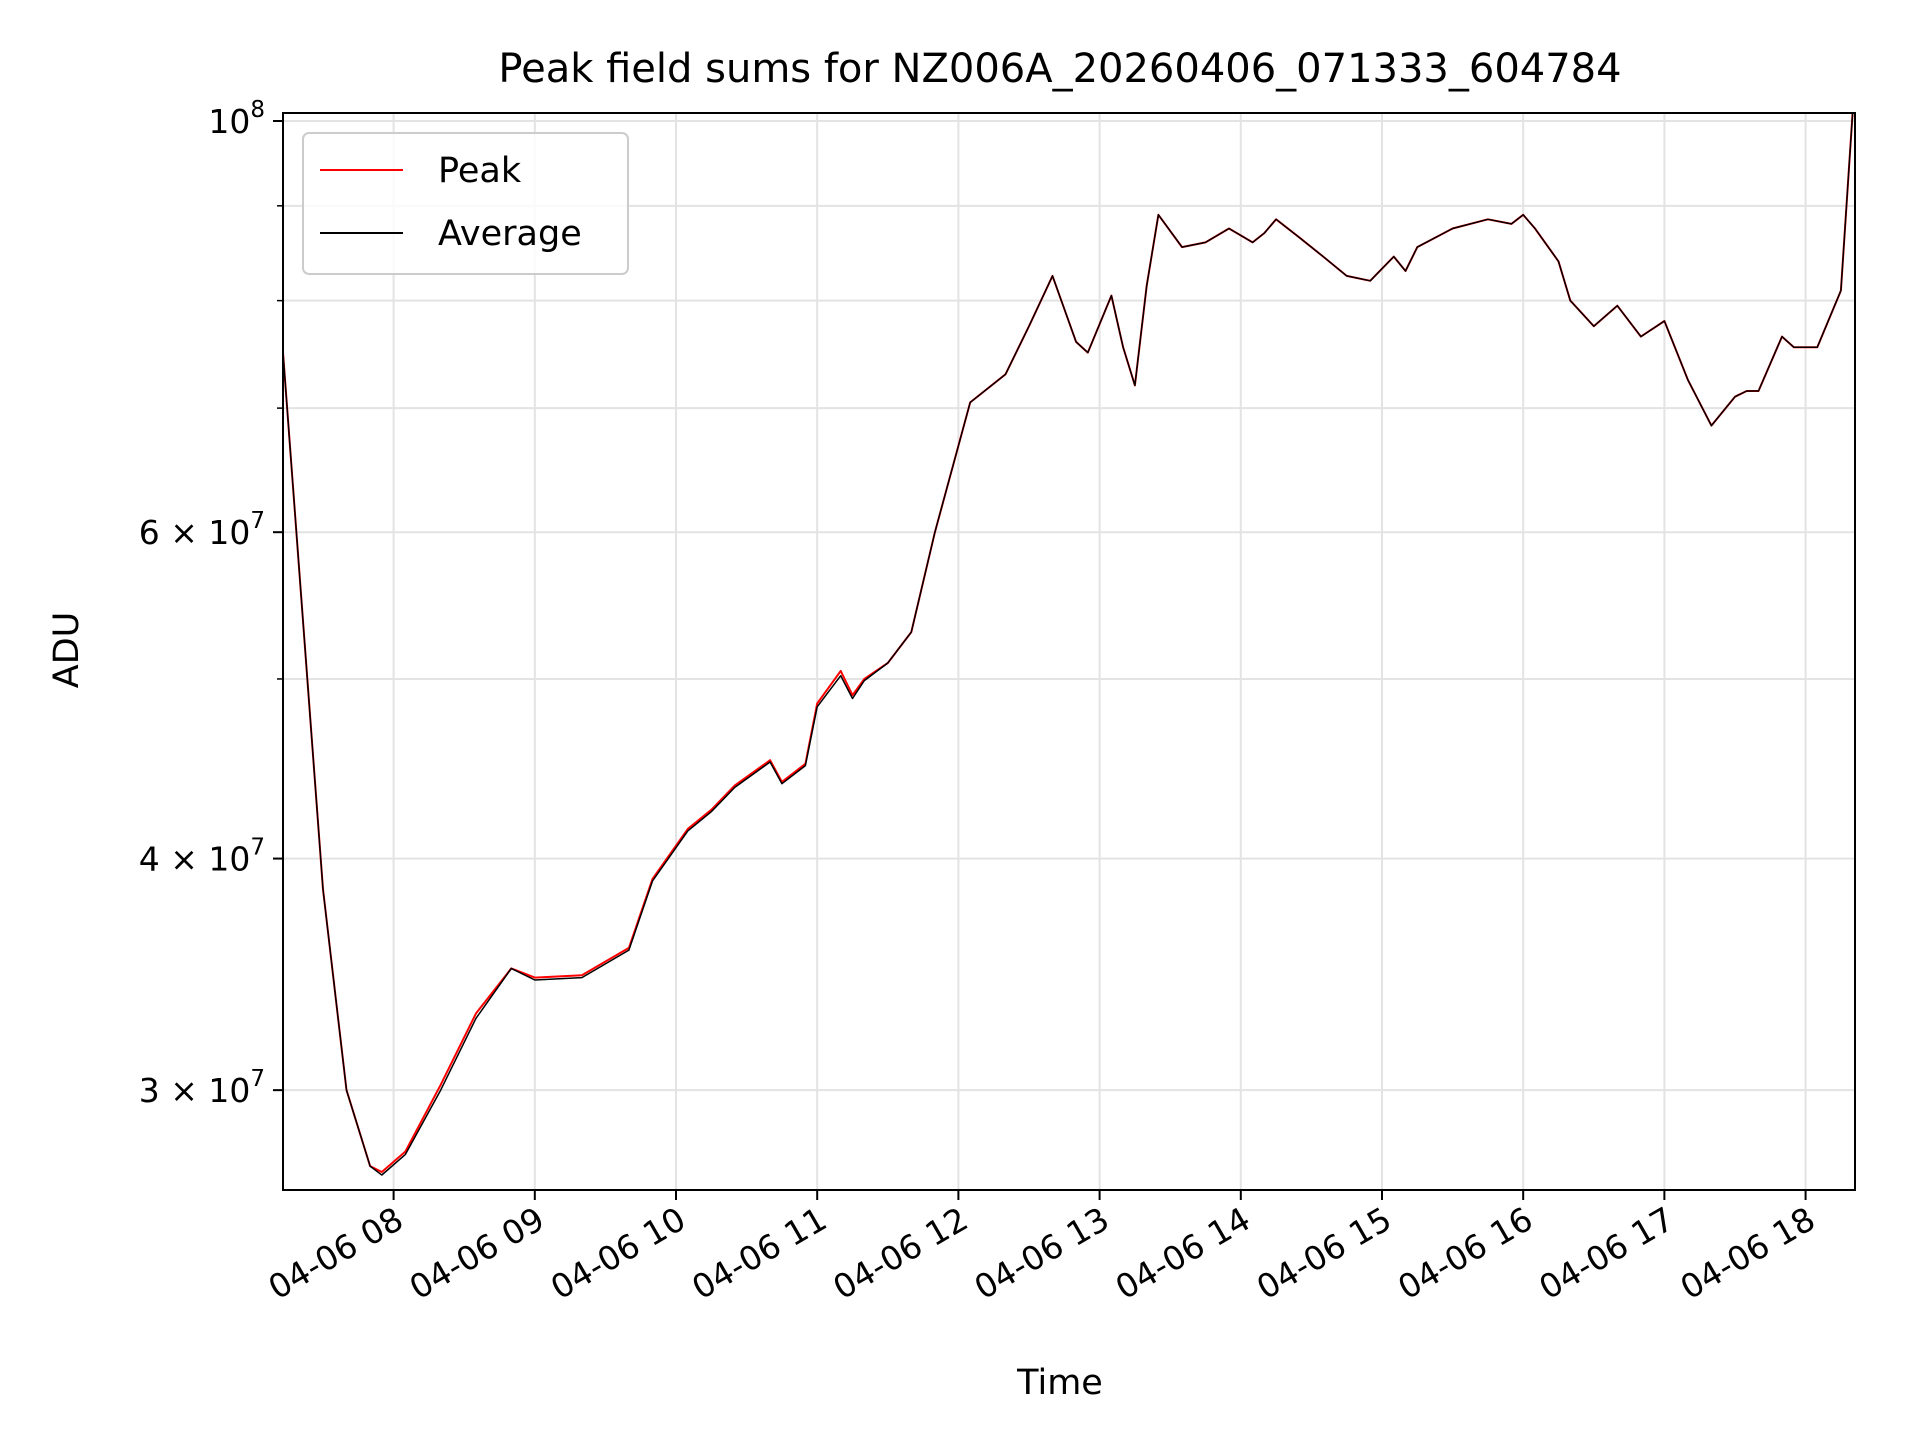 This screenshot has width=1920, height=1440. What do you see at coordinates (202, 530) in the screenshot?
I see `y-tick-label: 6 × 107` at bounding box center [202, 530].